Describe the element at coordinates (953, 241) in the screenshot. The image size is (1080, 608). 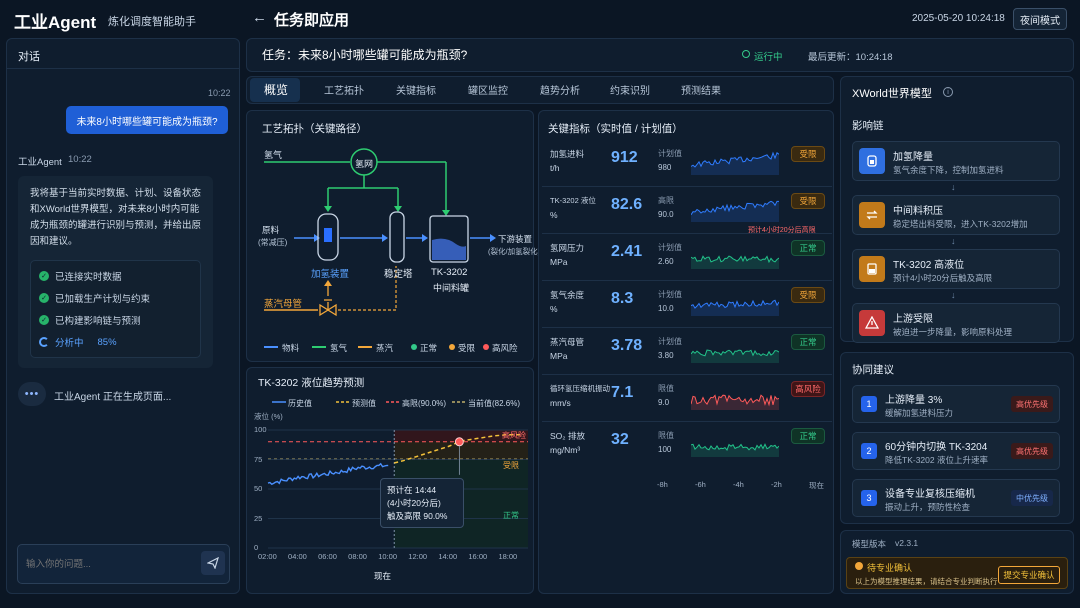
I see `arrow-down-icon: ↓` at that location.